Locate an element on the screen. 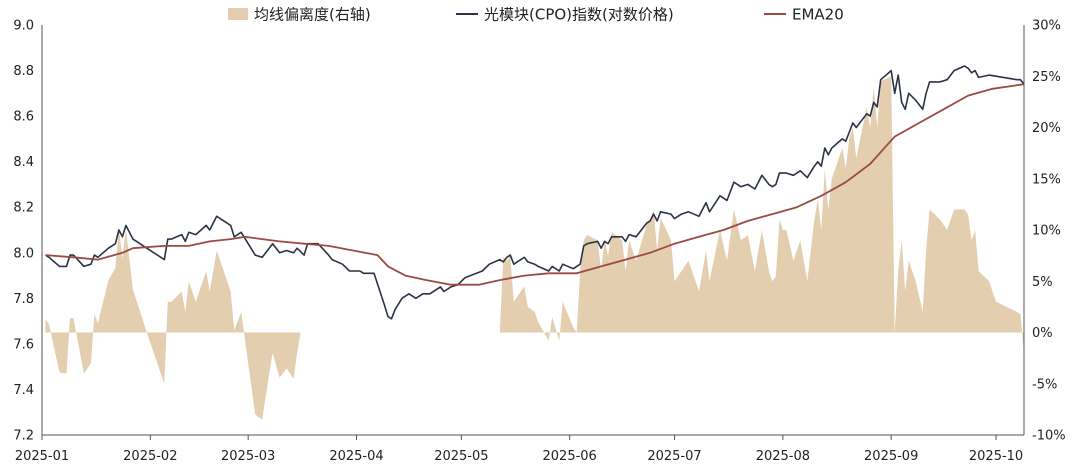  right-y-tick-label: 30% is located at coordinates (1046, 26).